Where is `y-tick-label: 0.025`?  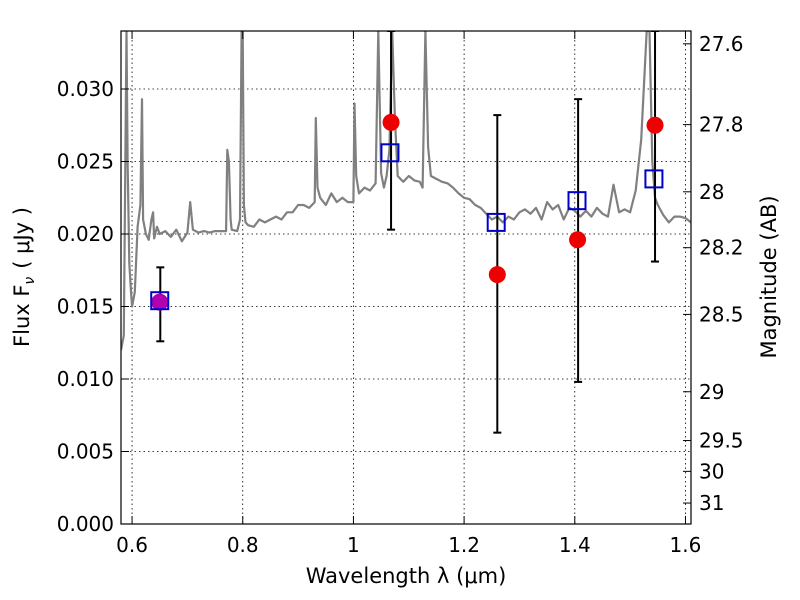 y-tick-label: 0.025 is located at coordinates (85, 162).